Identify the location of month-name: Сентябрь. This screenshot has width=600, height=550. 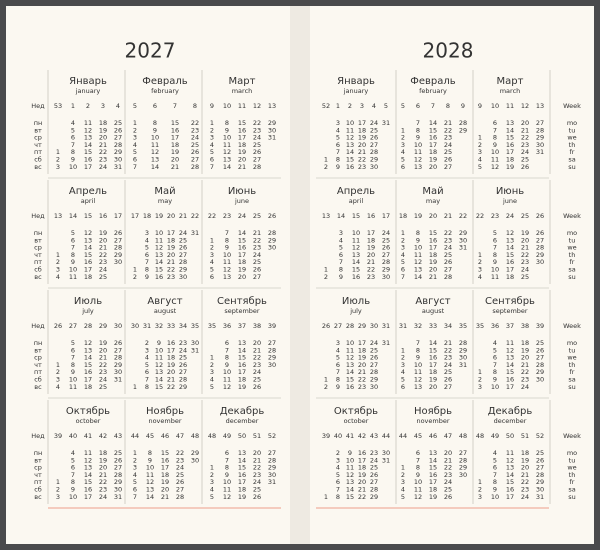
(242, 301).